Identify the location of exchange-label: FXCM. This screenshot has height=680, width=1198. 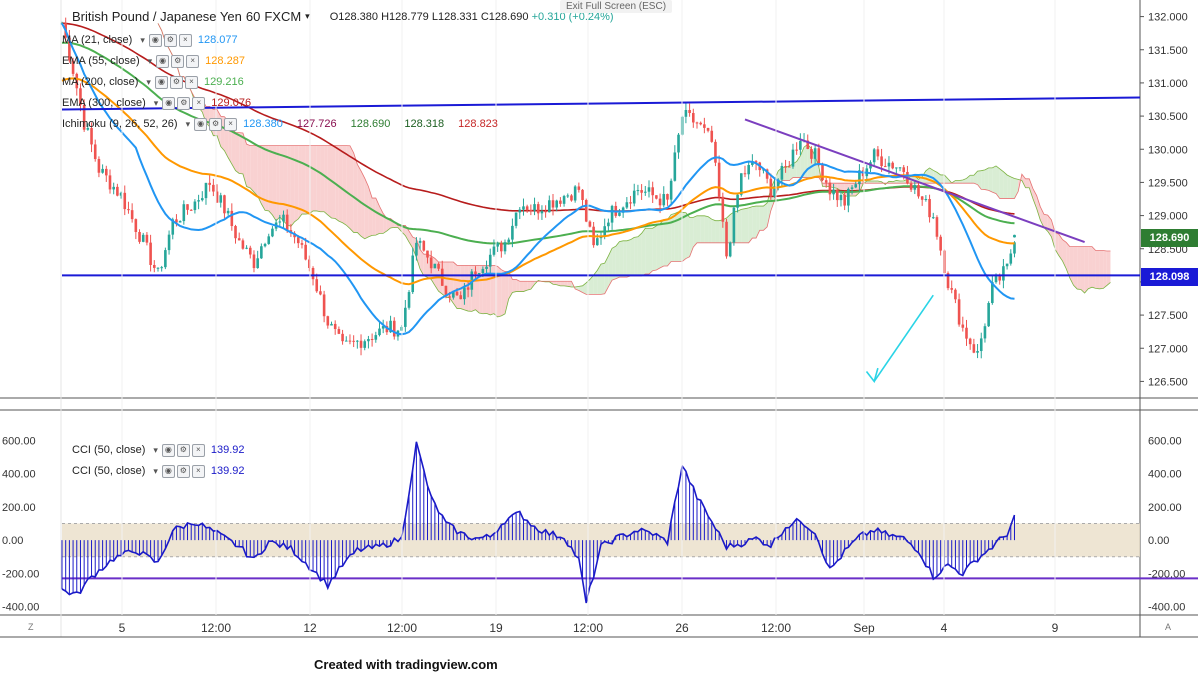
(283, 16).